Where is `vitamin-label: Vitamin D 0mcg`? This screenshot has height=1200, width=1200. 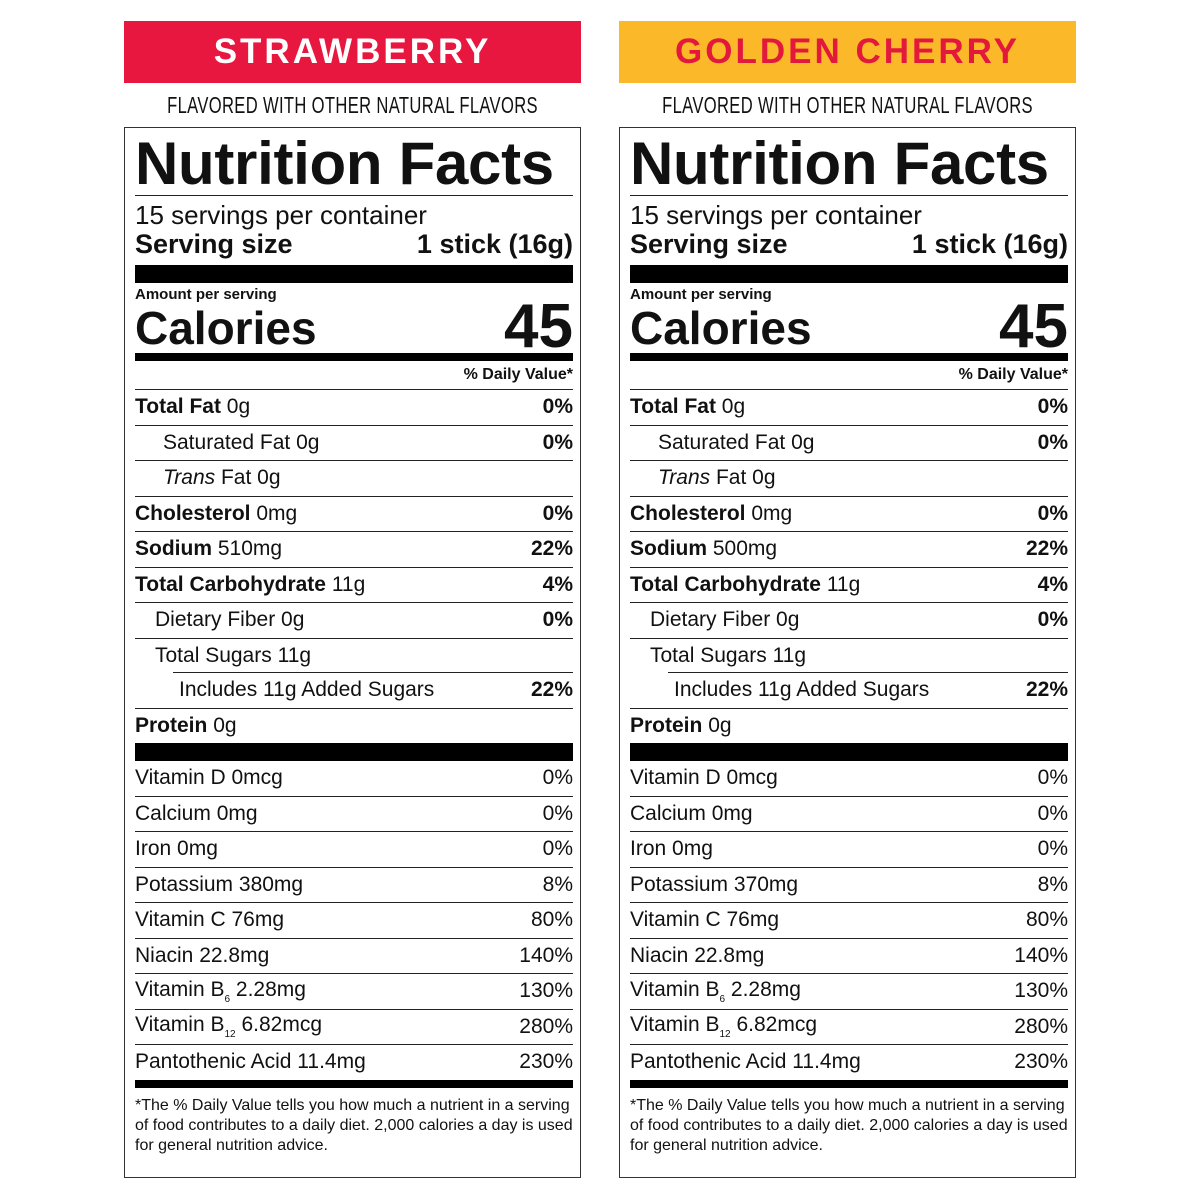
vitamin-label: Vitamin D 0mcg is located at coordinates (704, 778).